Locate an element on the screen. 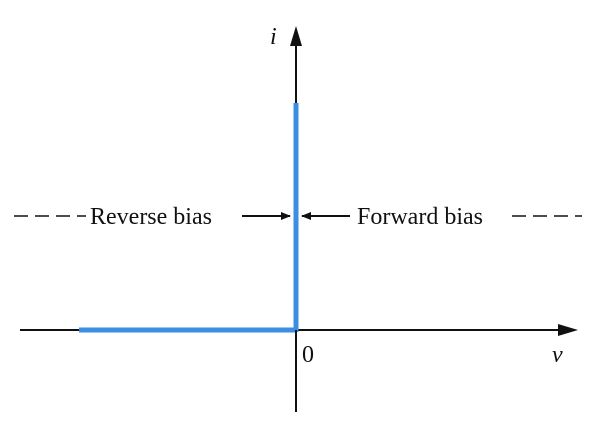  origin-label: 0 is located at coordinates (308, 355).